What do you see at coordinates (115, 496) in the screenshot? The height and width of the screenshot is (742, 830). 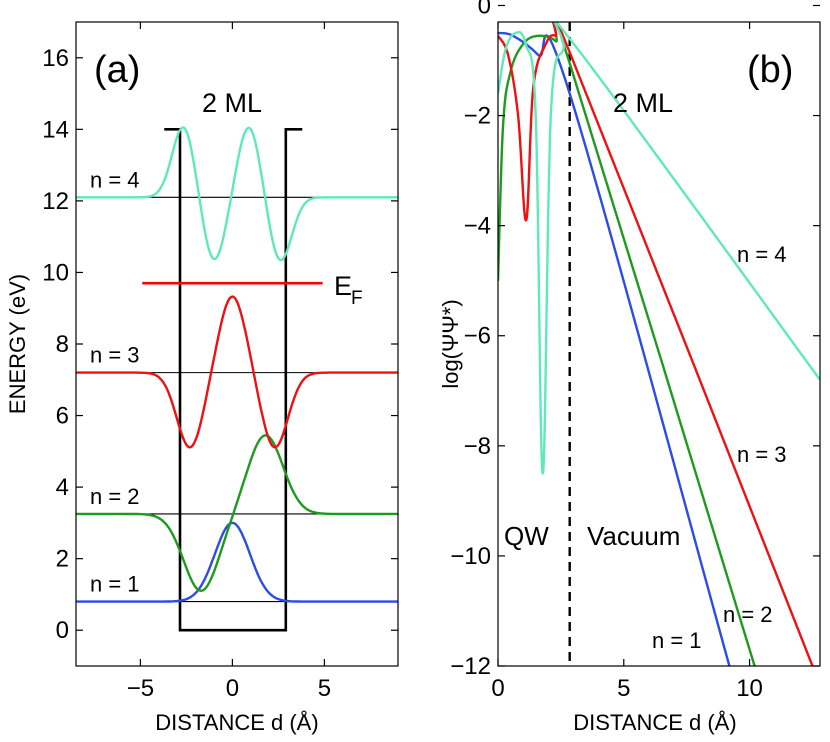 I see `level-label-n2: n = 2` at bounding box center [115, 496].